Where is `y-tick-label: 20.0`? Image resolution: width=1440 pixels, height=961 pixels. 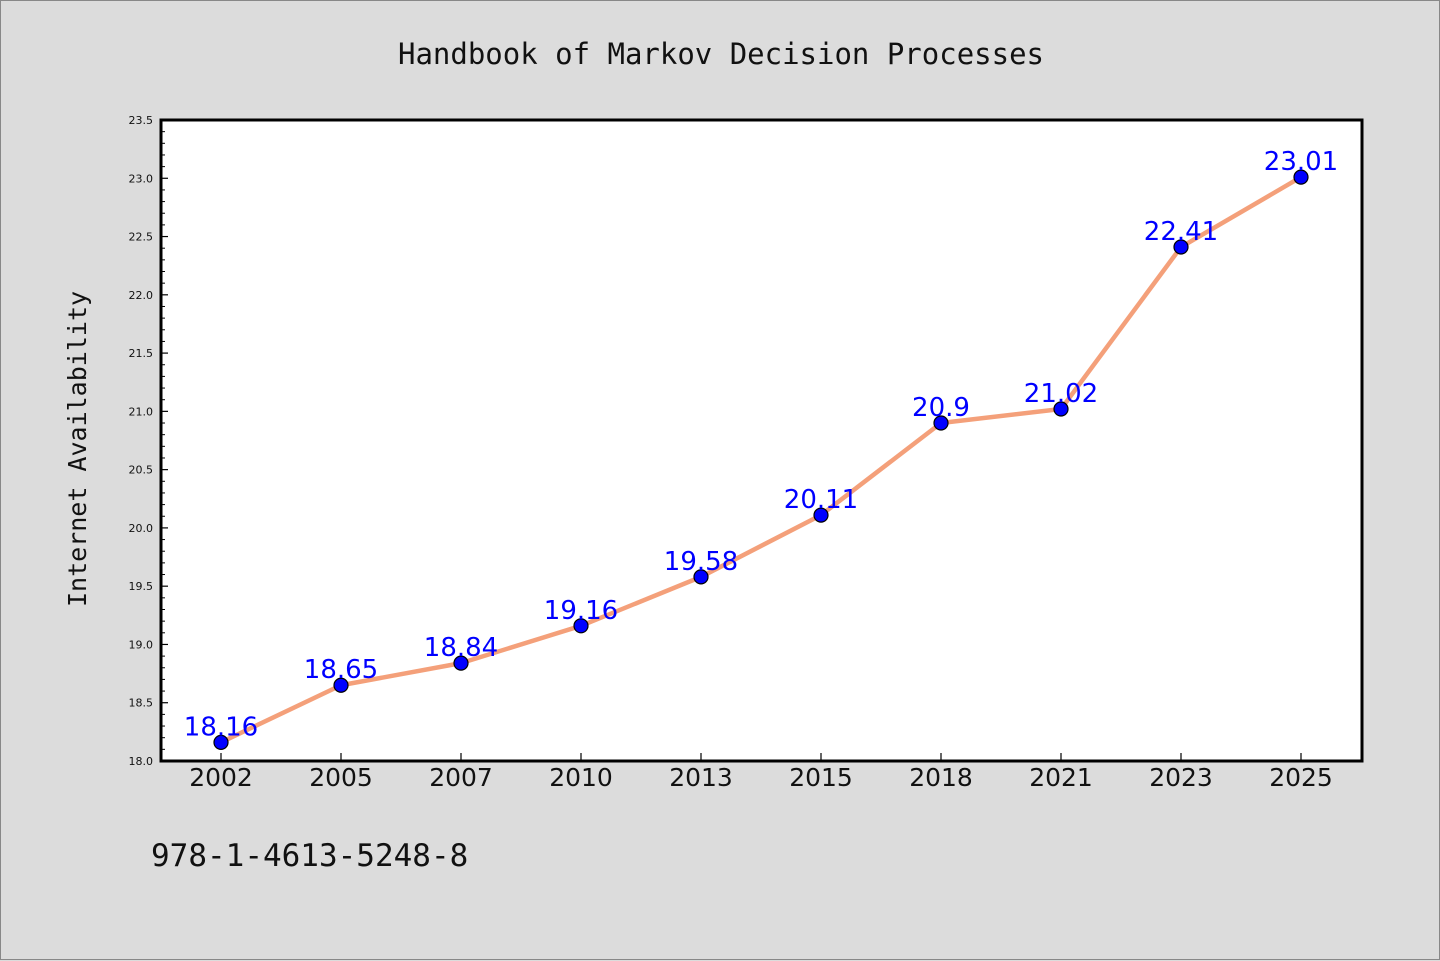
y-tick-label: 20.0 is located at coordinates (141, 528).